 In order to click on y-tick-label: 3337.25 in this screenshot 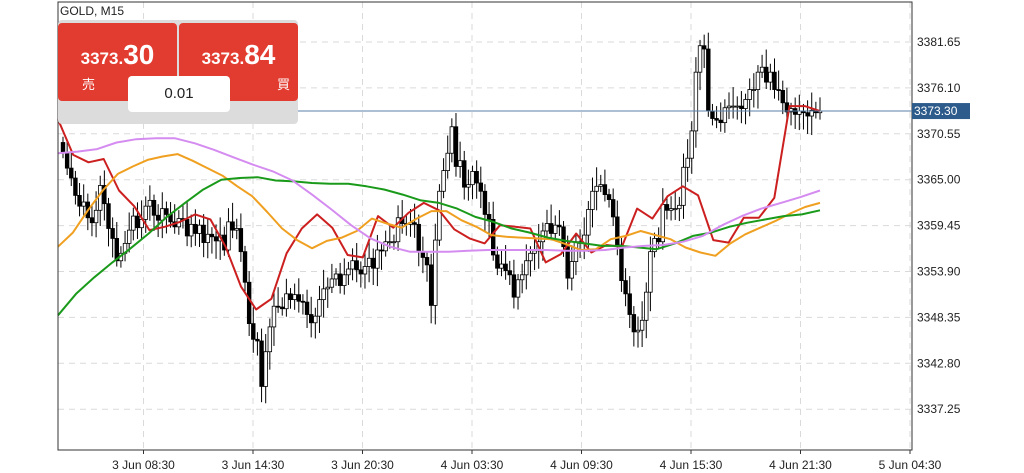, I will do `click(939, 409)`.